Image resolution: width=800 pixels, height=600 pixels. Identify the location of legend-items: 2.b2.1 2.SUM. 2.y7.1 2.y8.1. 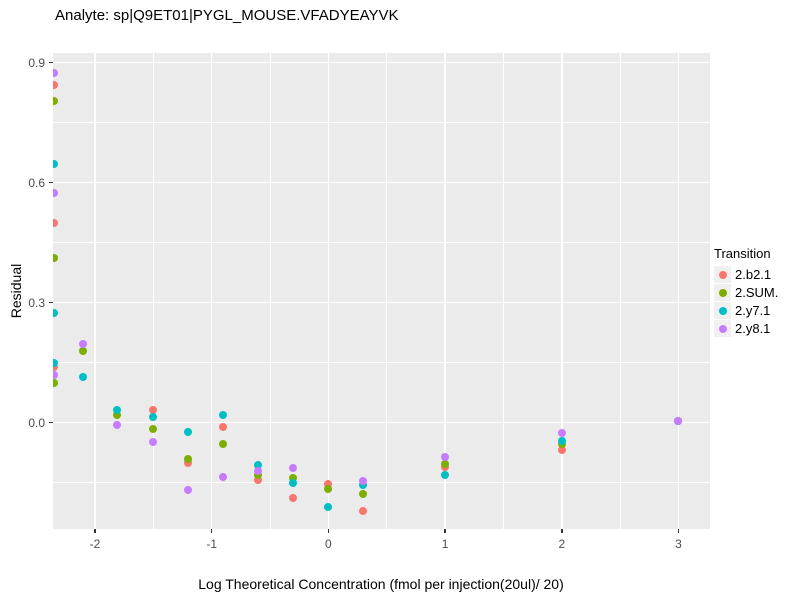
(746, 301).